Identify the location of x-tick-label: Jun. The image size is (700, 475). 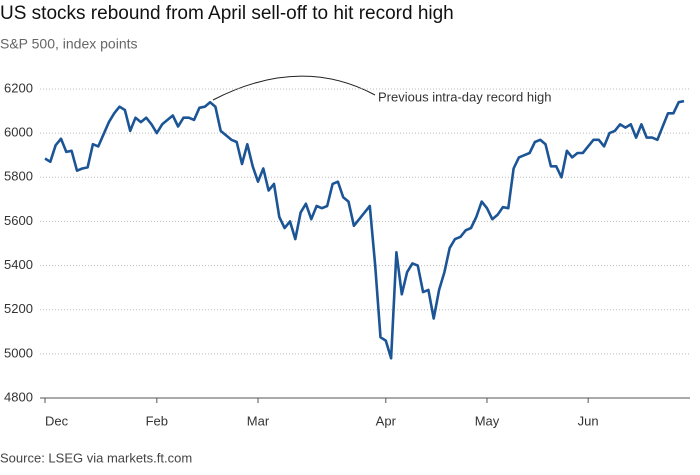
(588, 420).